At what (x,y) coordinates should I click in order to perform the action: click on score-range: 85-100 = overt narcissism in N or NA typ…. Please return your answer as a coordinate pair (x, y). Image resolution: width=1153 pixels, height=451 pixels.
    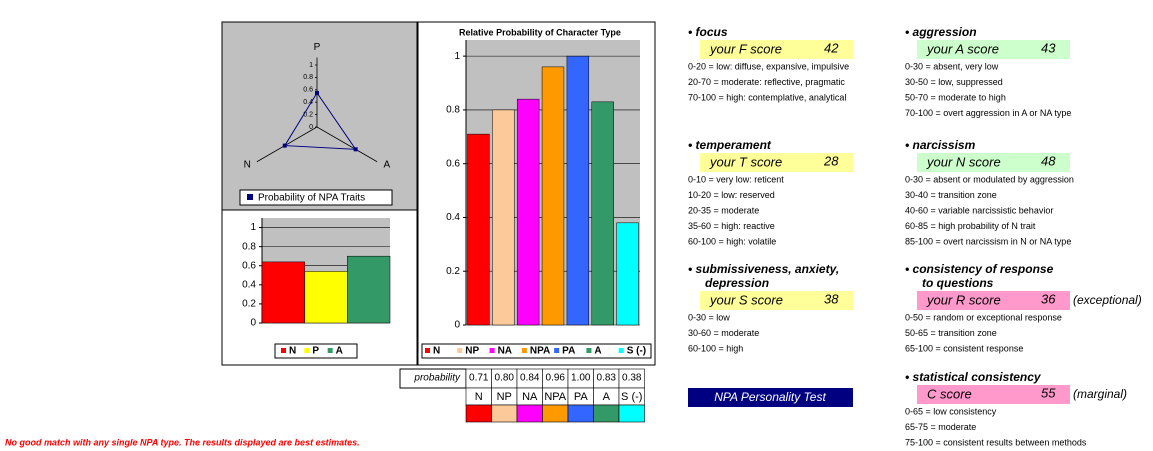
    Looking at the image, I should click on (988, 241).